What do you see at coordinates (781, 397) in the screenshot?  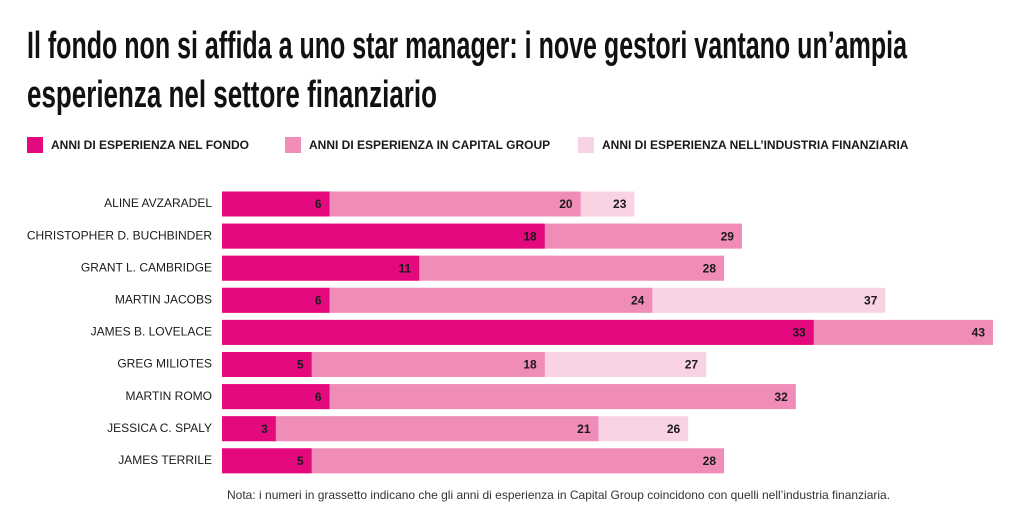 I see `value-label: 32` at bounding box center [781, 397].